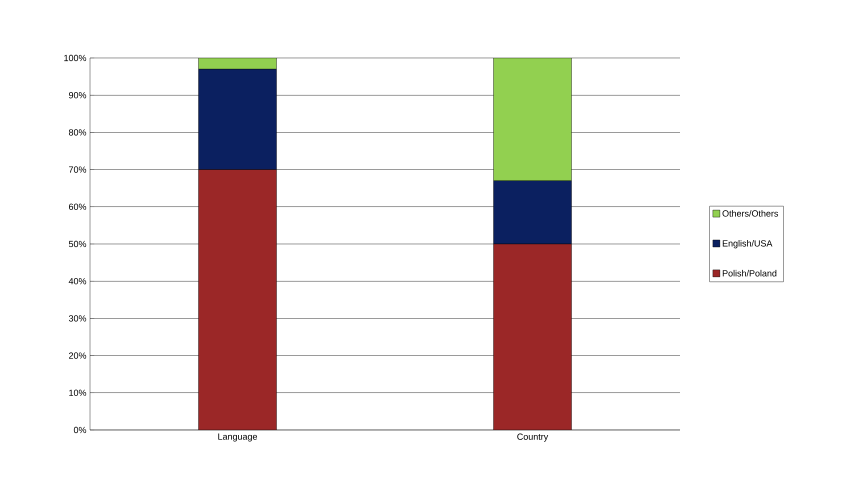 The height and width of the screenshot is (504, 862). What do you see at coordinates (749, 273) in the screenshot?
I see `legend-label: Polish/Poland` at bounding box center [749, 273].